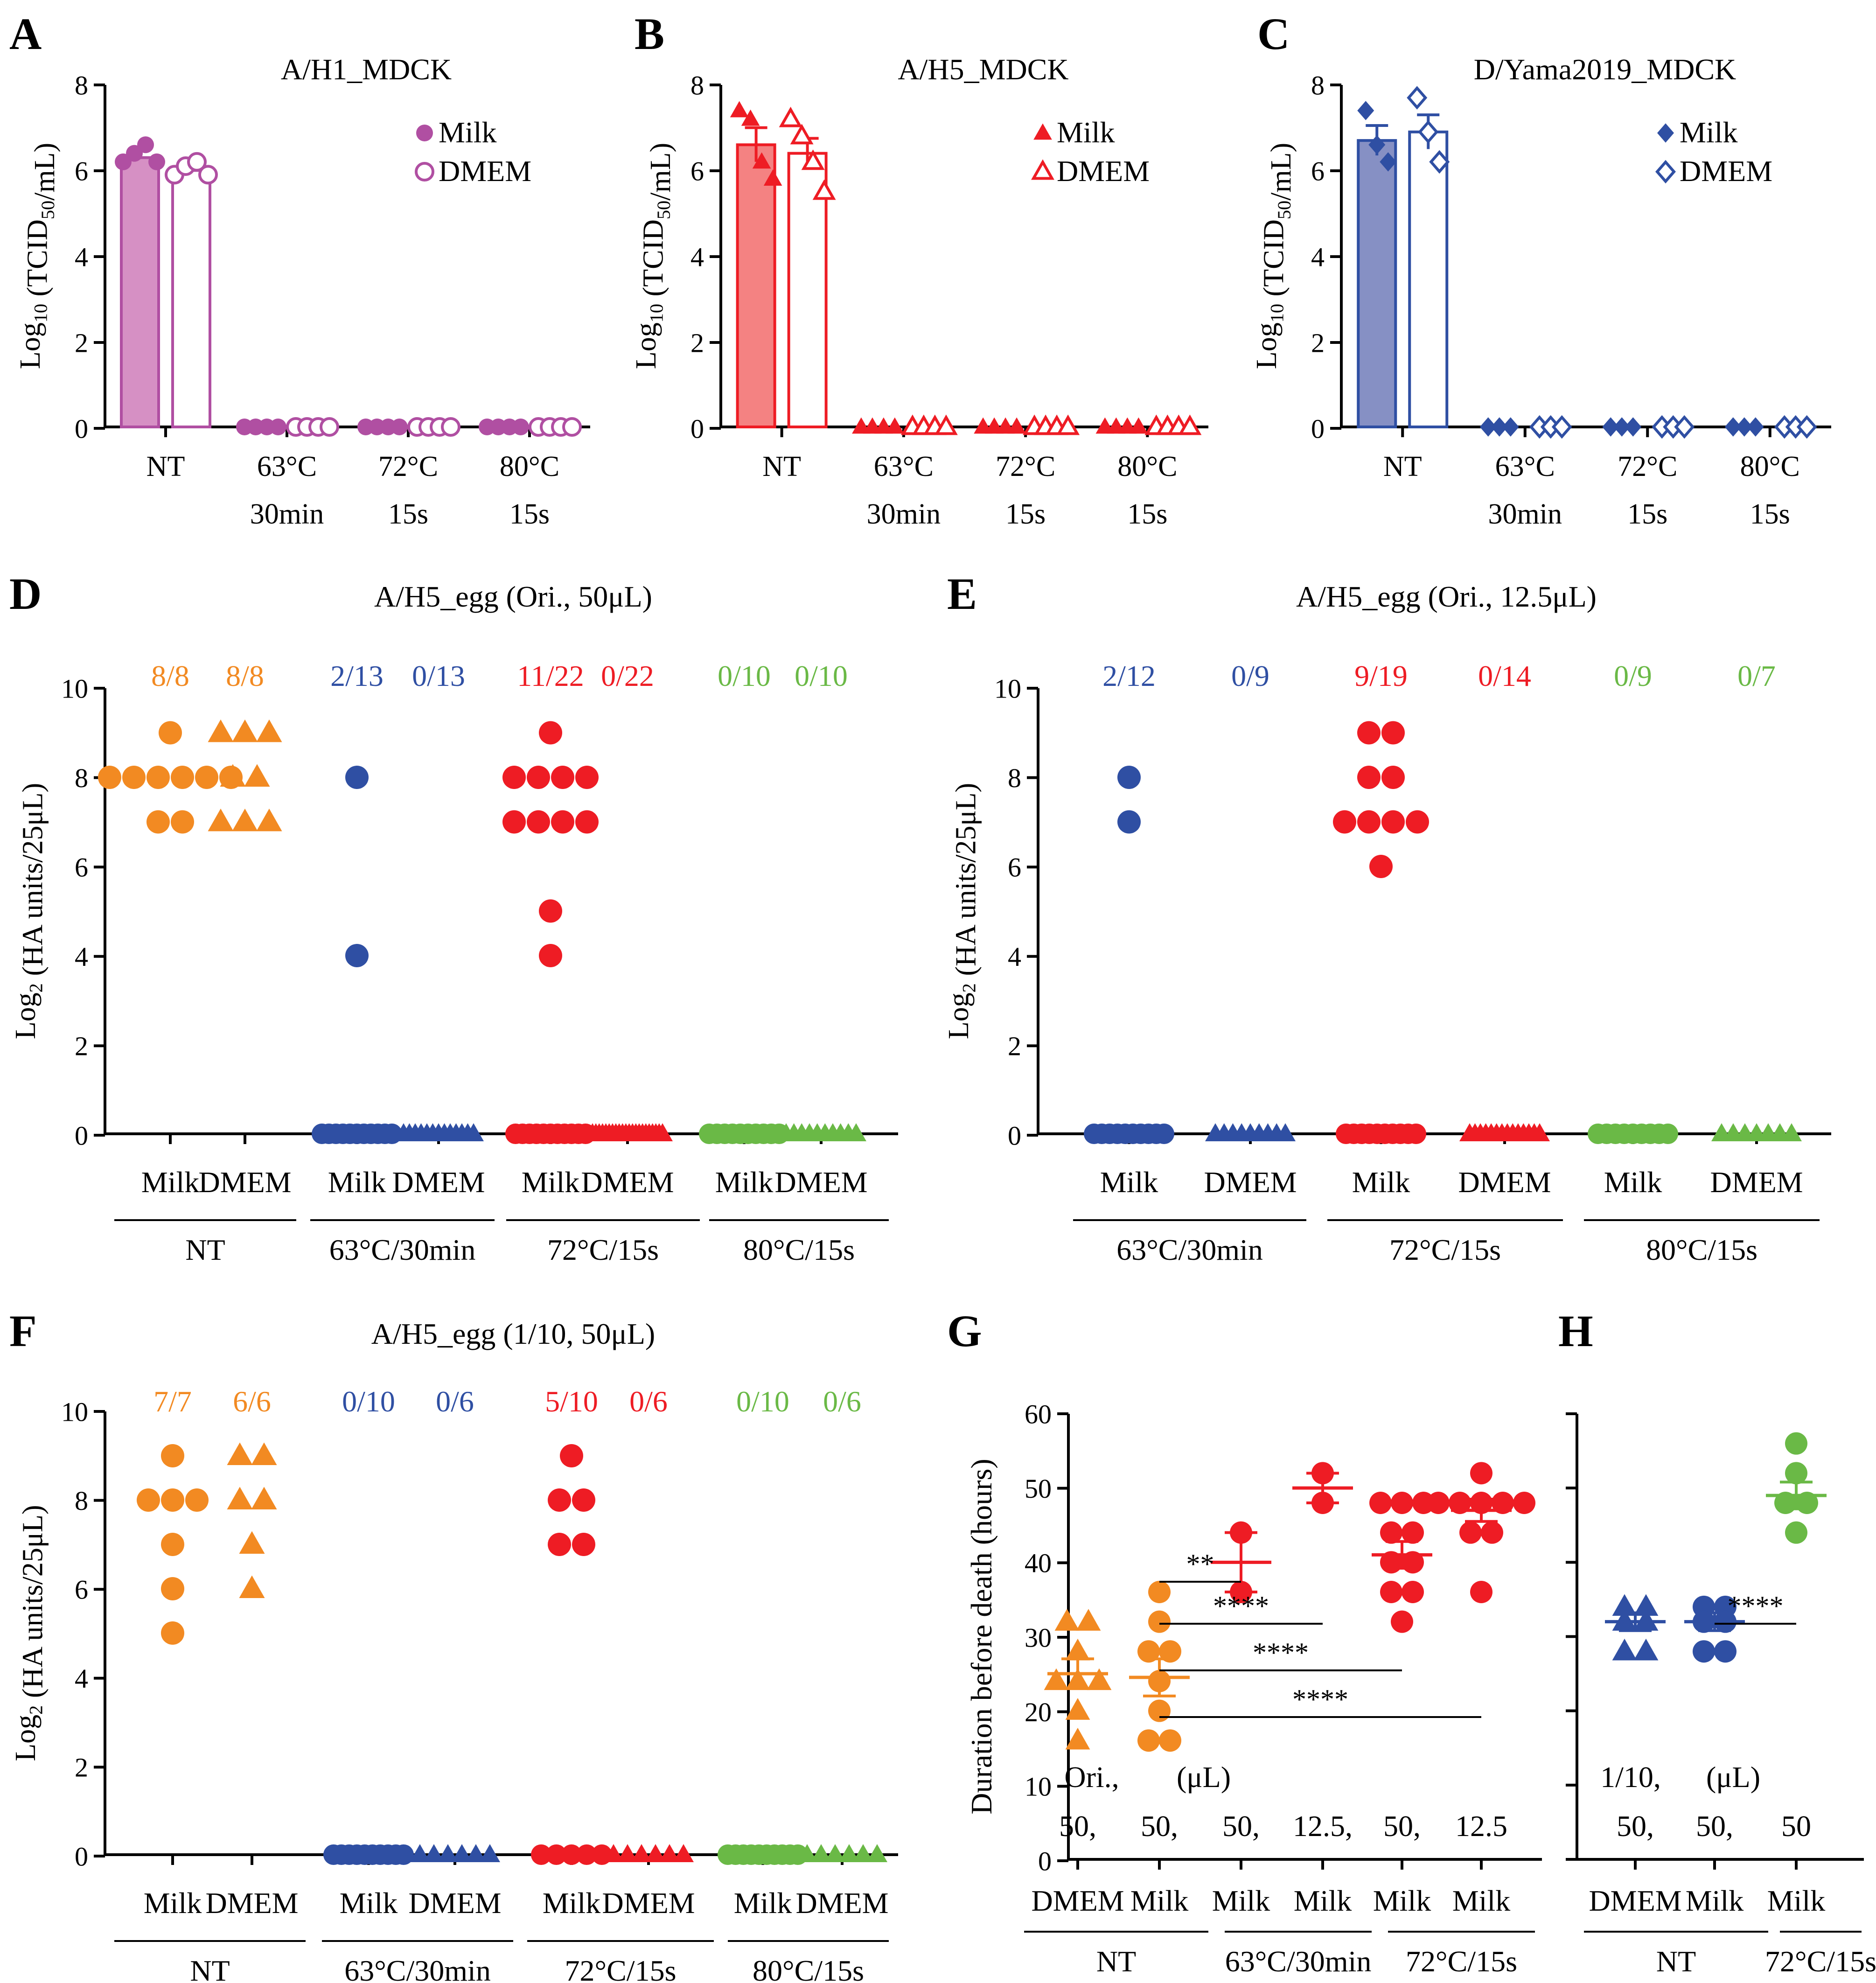  What do you see at coordinates (1200, 1564) in the screenshot?
I see `panel-g-sig-label: **` at bounding box center [1200, 1564].